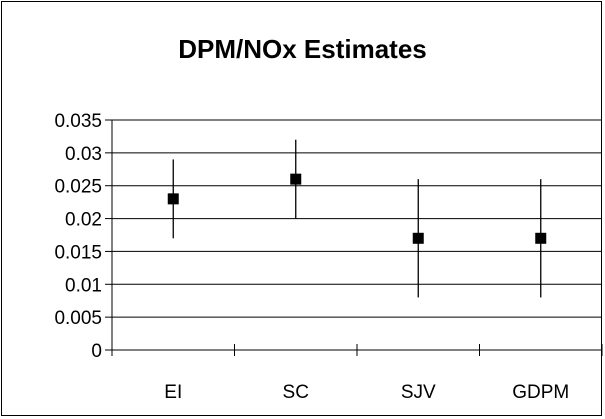  I want to click on y-tick-label: 0.02, so click(83, 220).